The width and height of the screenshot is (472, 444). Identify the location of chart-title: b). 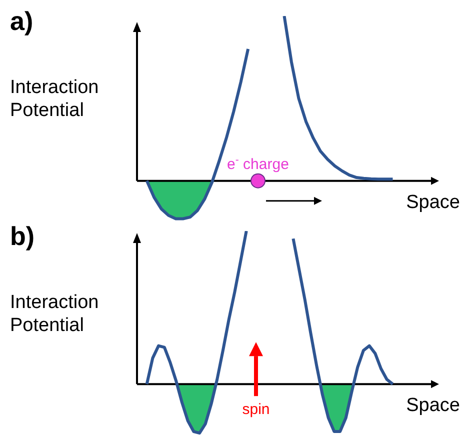
(22, 236).